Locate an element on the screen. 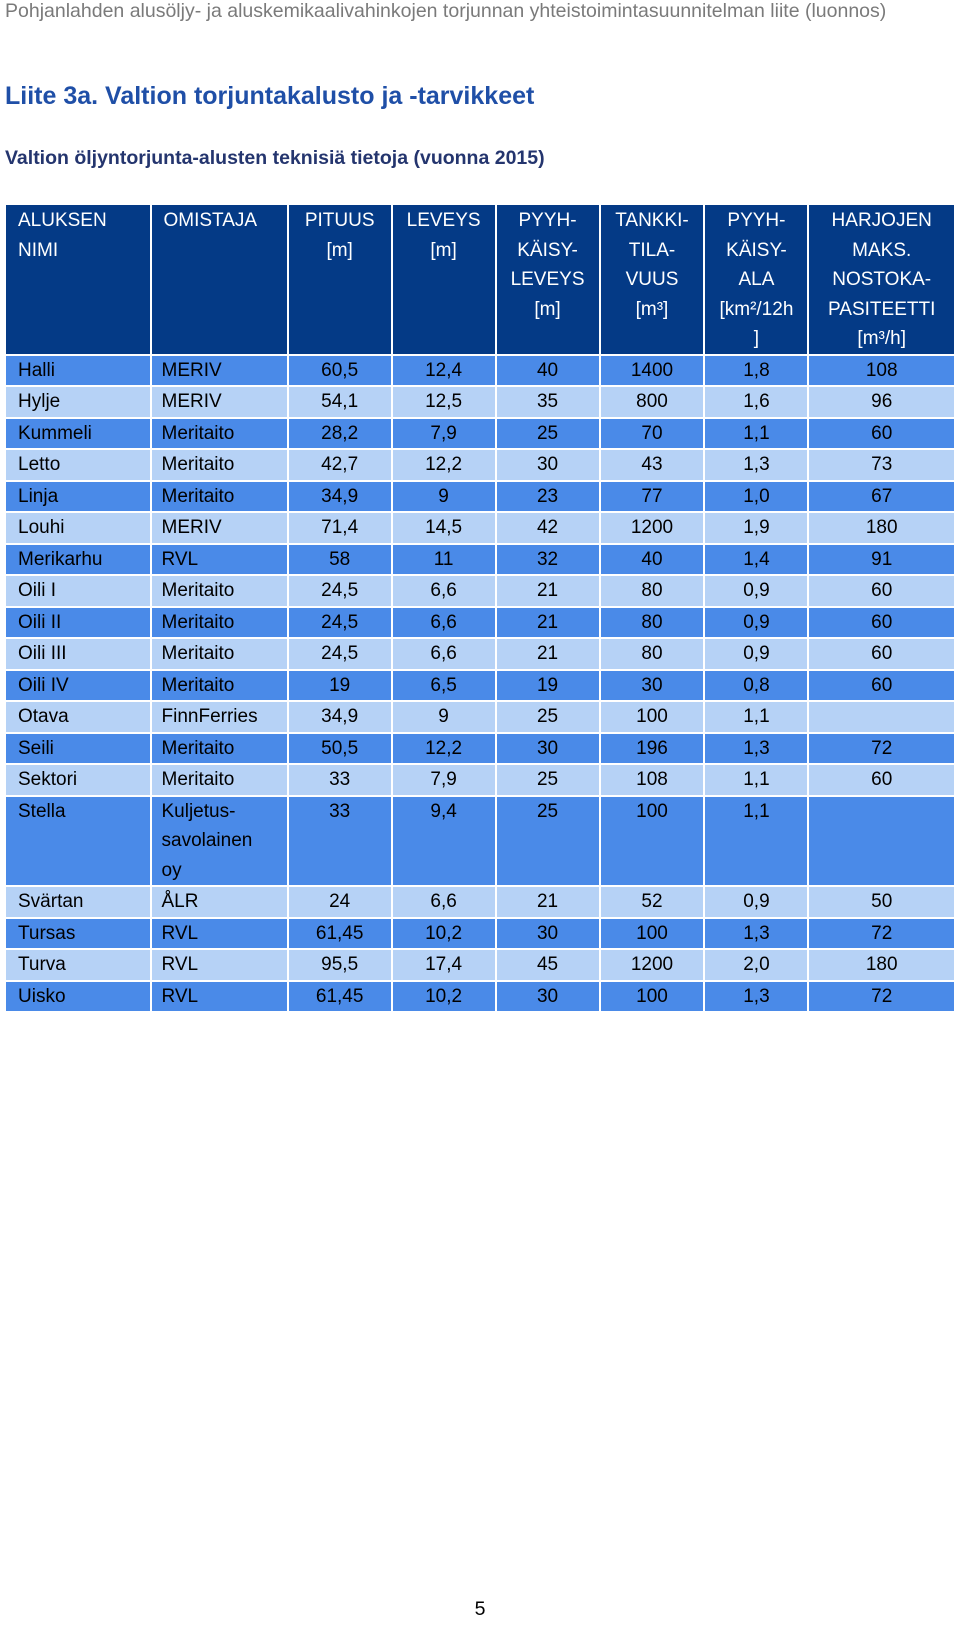 The width and height of the screenshot is (960, 1628). length-cell: 60,5 is located at coordinates (339, 370).